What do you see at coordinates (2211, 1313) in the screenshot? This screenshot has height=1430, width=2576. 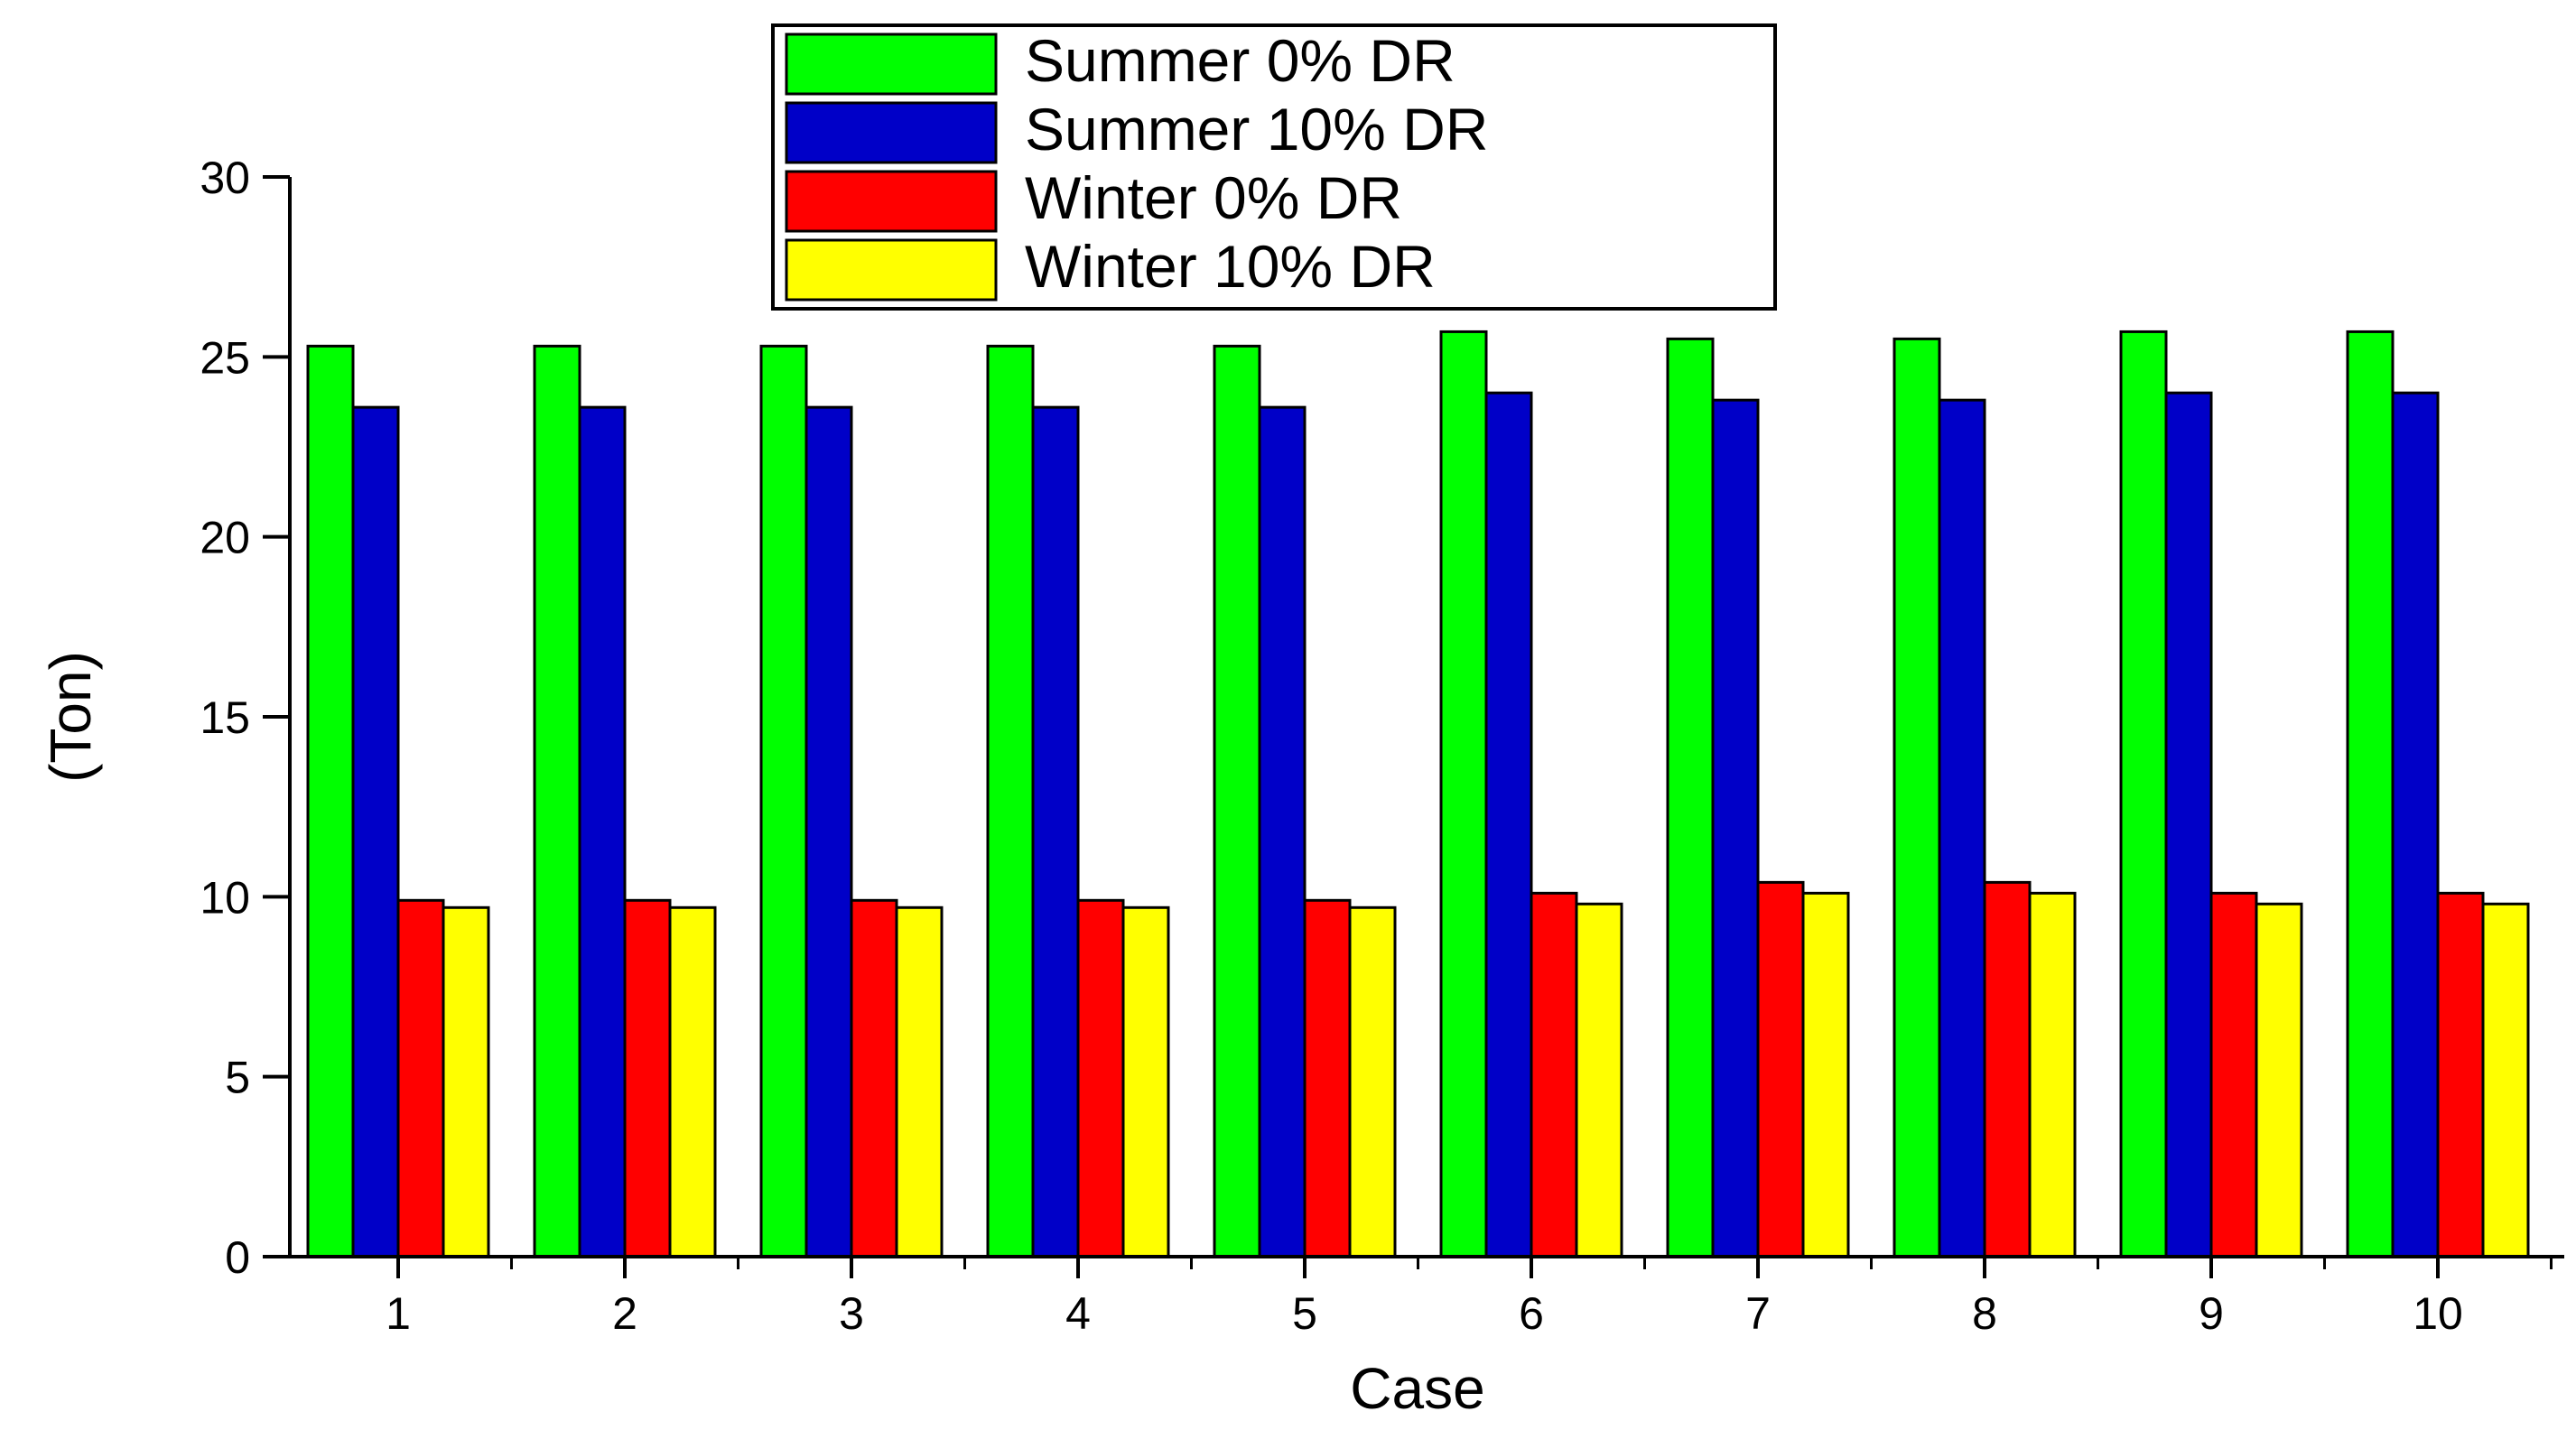 I see `x-tick-label: 9` at bounding box center [2211, 1313].